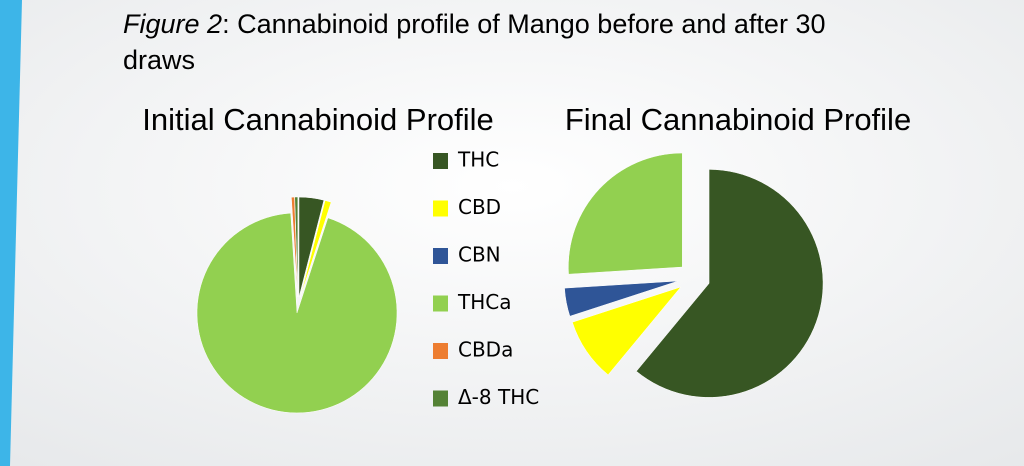 The width and height of the screenshot is (1024, 466). I want to click on legend-label: CBDa, so click(485, 350).